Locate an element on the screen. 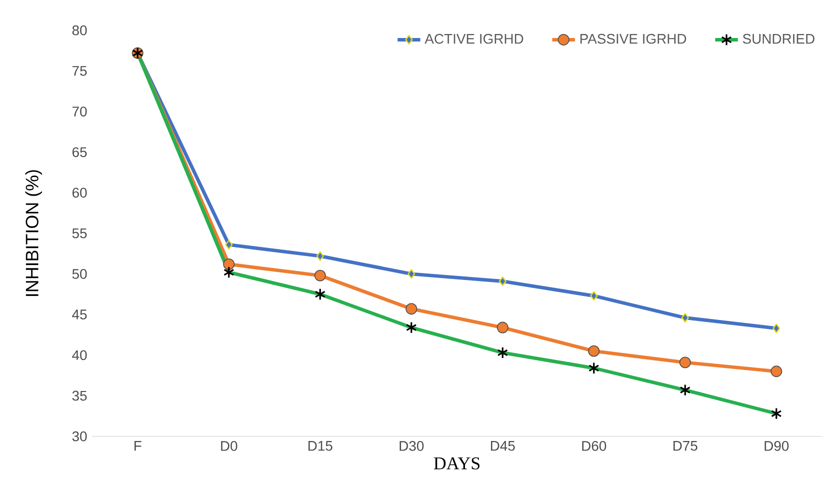 The width and height of the screenshot is (830, 499). x-tick-label: D30 is located at coordinates (412, 446).